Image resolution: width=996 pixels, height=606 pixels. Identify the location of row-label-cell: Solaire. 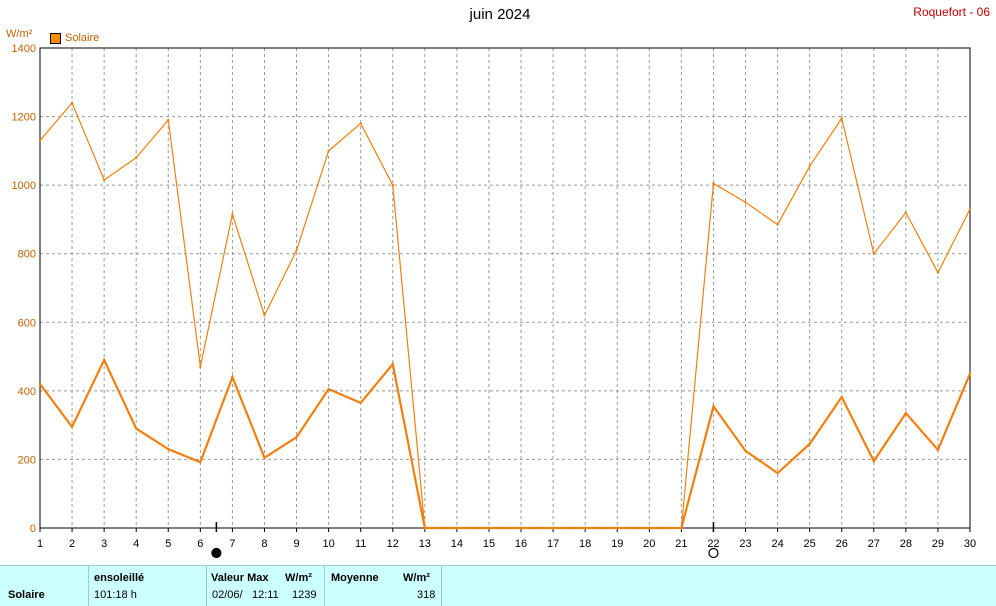
(44, 586).